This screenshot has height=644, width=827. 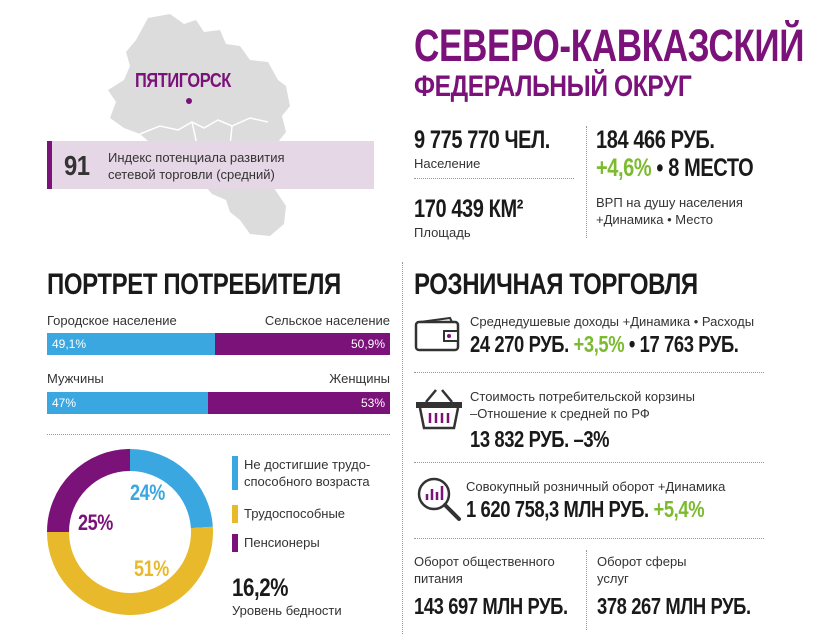 What do you see at coordinates (128, 403) in the screenshot?
I see `men-segment: 47%` at bounding box center [128, 403].